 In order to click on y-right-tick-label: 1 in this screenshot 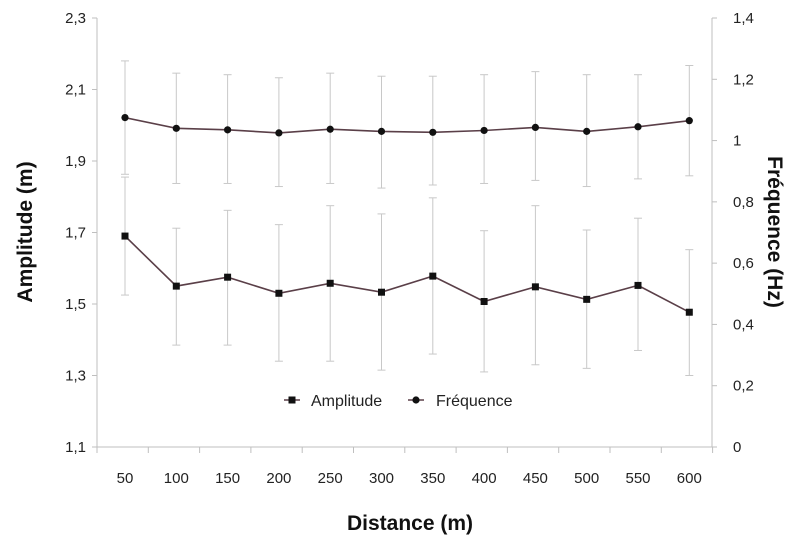, I will do `click(737, 141)`.